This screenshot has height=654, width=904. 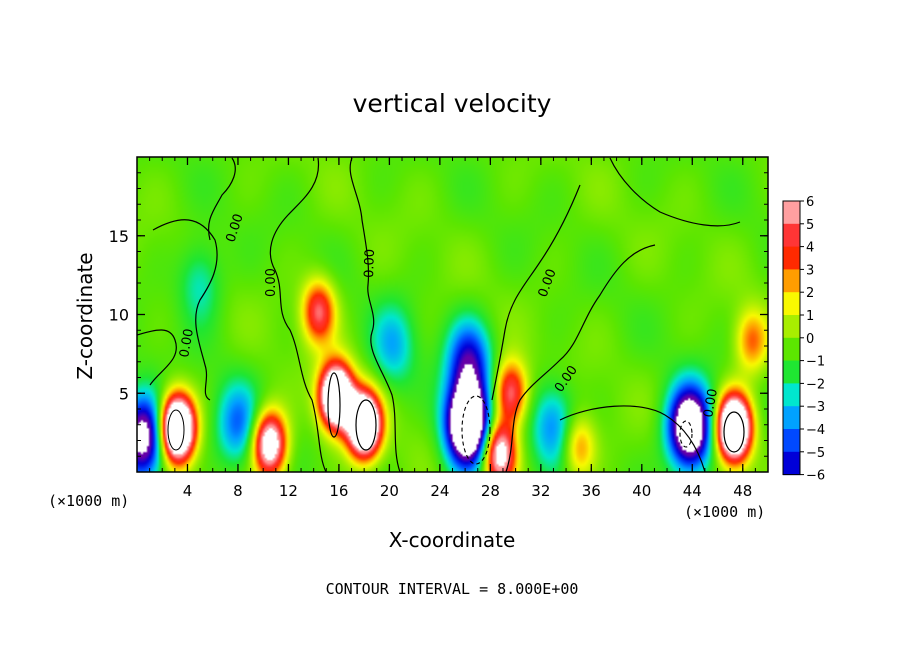 I want to click on x-tick-label: 24, so click(x=439, y=491).